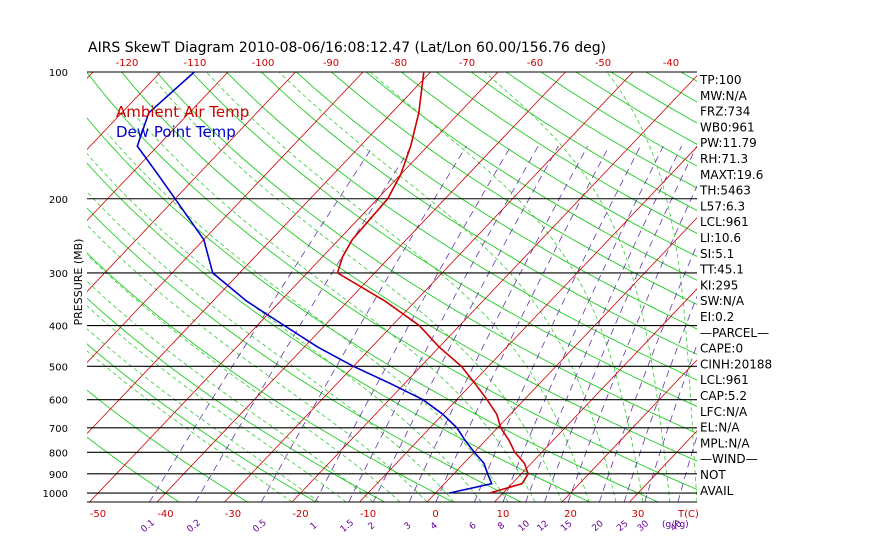  I want to click on bottom-temperature-tick-label: -10, so click(368, 514).